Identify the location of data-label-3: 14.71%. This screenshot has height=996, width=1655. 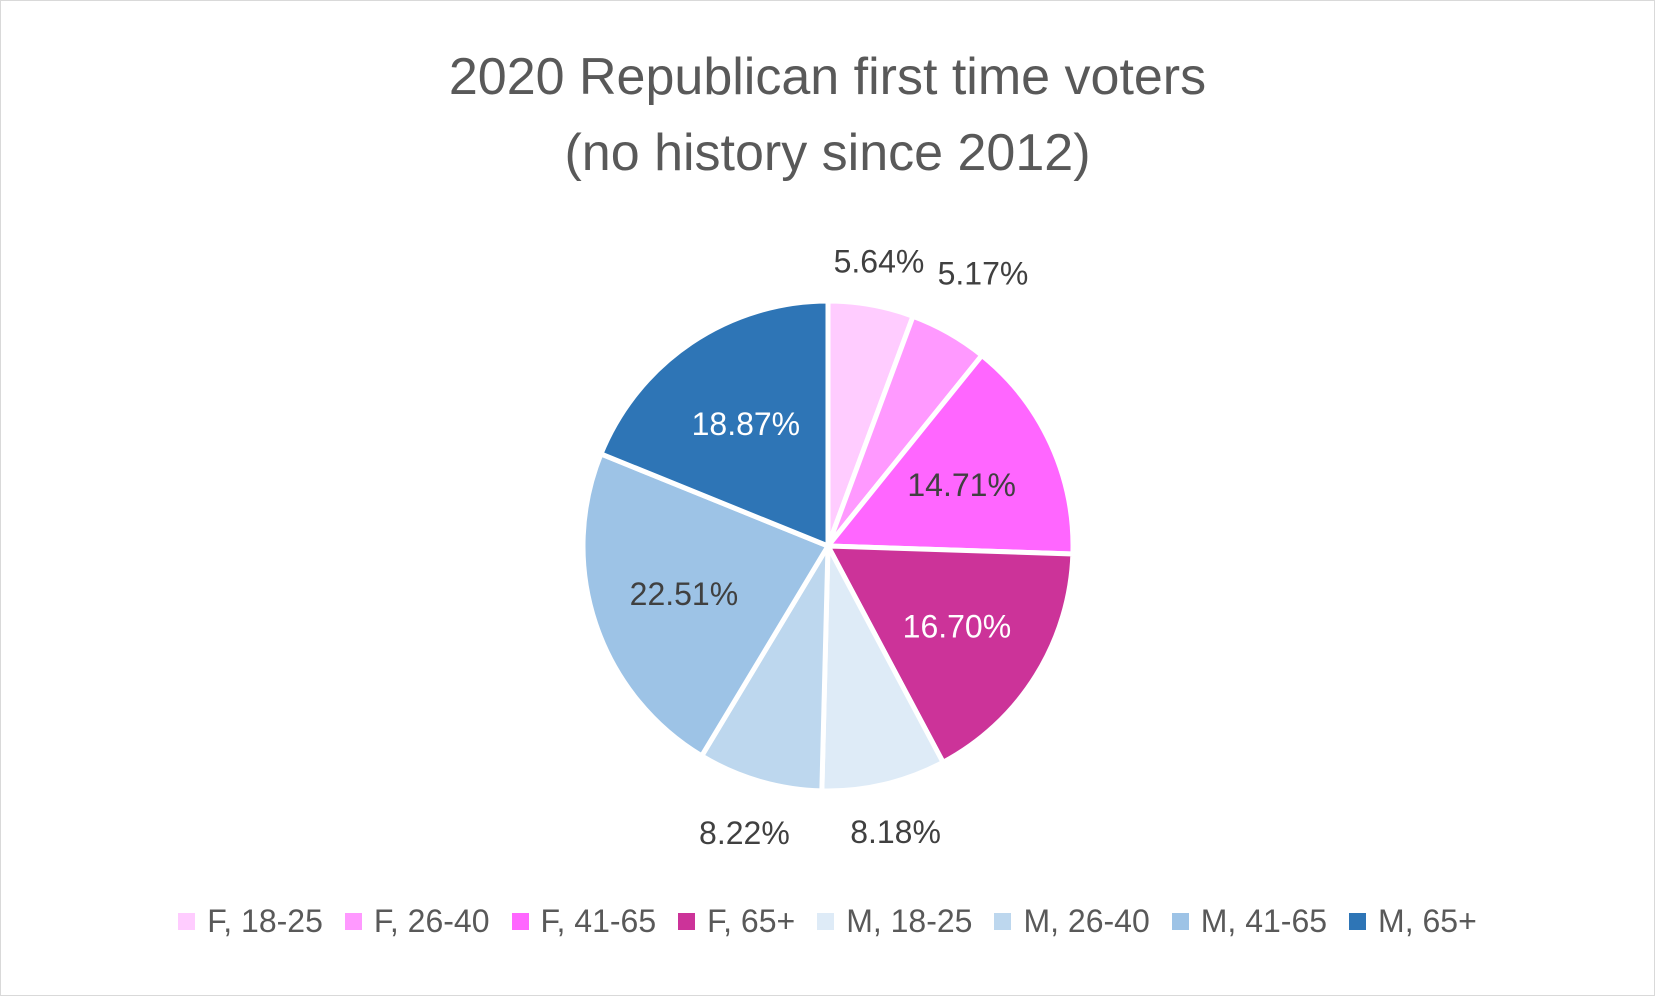
(961, 485).